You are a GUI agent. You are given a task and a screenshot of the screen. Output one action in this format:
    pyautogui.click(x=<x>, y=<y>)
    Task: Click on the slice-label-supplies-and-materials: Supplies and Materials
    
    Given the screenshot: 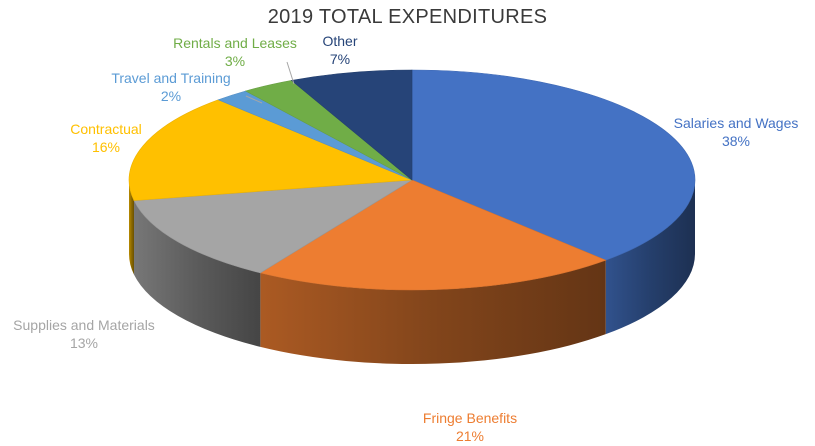 What is the action you would take?
    pyautogui.click(x=84, y=325)
    